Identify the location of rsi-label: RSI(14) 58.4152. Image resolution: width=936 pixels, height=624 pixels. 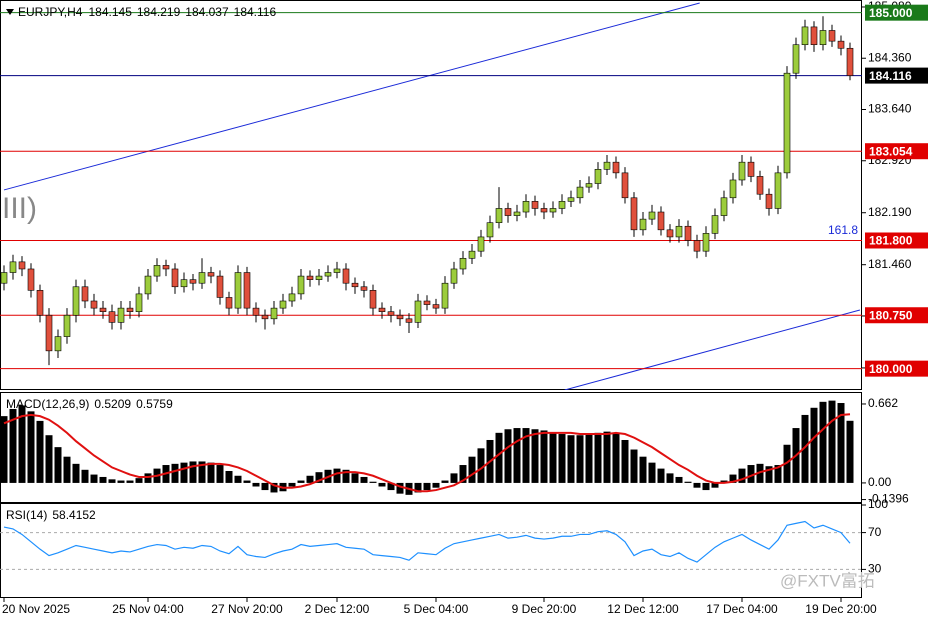
(51, 515).